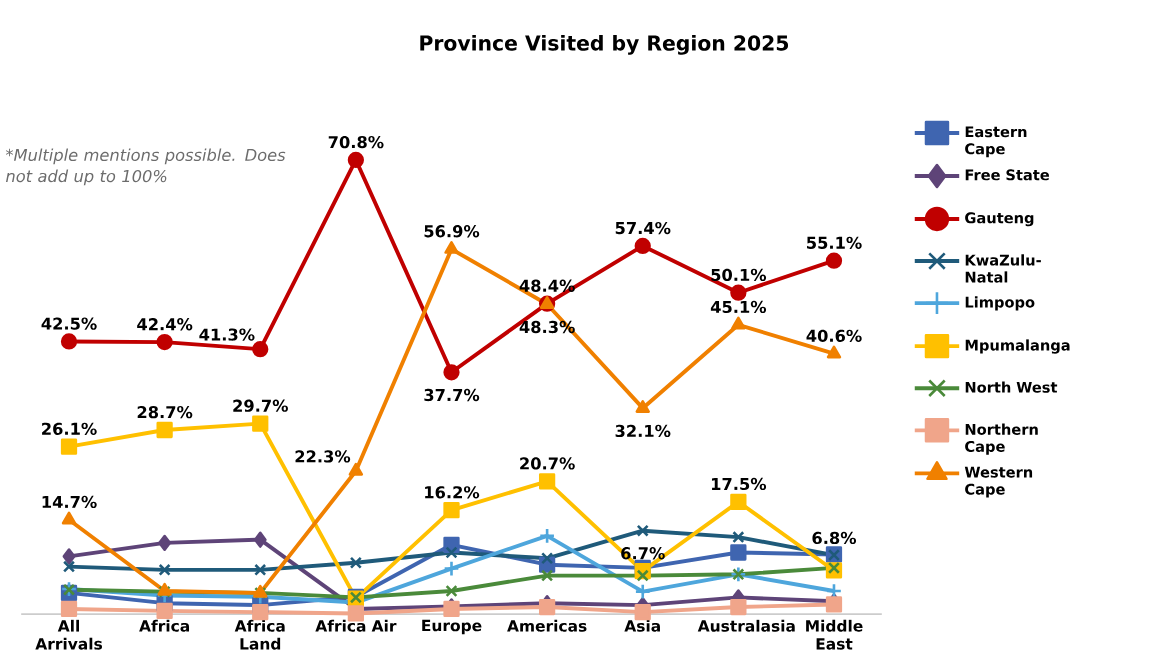 The width and height of the screenshot is (1165, 655). What do you see at coordinates (452, 492) in the screenshot?
I see `data-label: 16.2%` at bounding box center [452, 492].